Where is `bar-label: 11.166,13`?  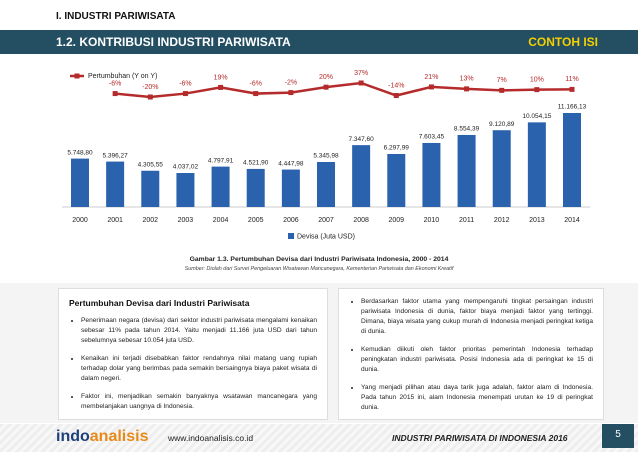 bar-label: 11.166,13 is located at coordinates (572, 107).